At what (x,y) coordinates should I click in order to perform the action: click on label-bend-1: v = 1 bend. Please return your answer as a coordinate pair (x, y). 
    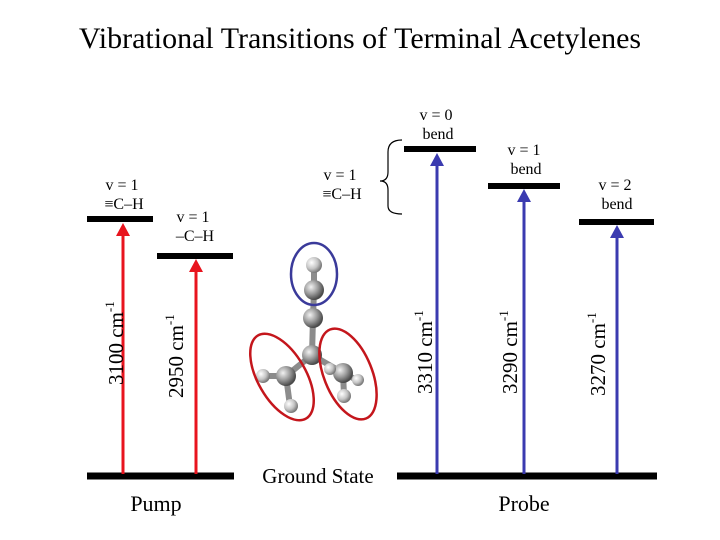
    Looking at the image, I should click on (525, 160).